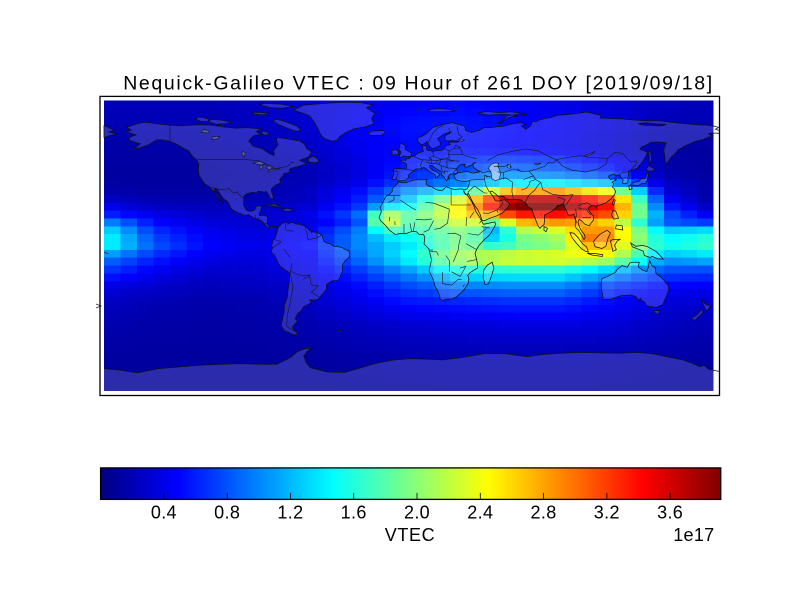 The image size is (800, 605). What do you see at coordinates (164, 513) in the screenshot?
I see `svg-text: 0.4` at bounding box center [164, 513].